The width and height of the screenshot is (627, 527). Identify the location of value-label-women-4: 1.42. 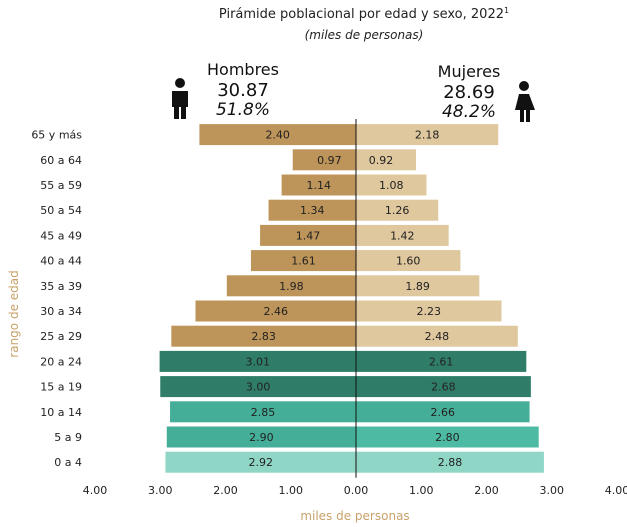
(402, 235).